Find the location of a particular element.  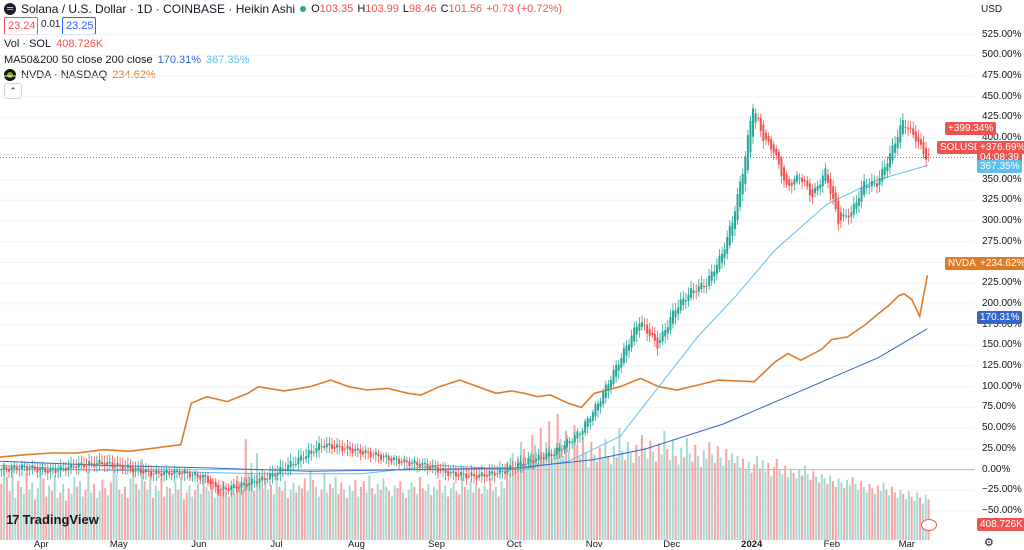

tradingview-logo: 17 TradingView is located at coordinates (52, 519).